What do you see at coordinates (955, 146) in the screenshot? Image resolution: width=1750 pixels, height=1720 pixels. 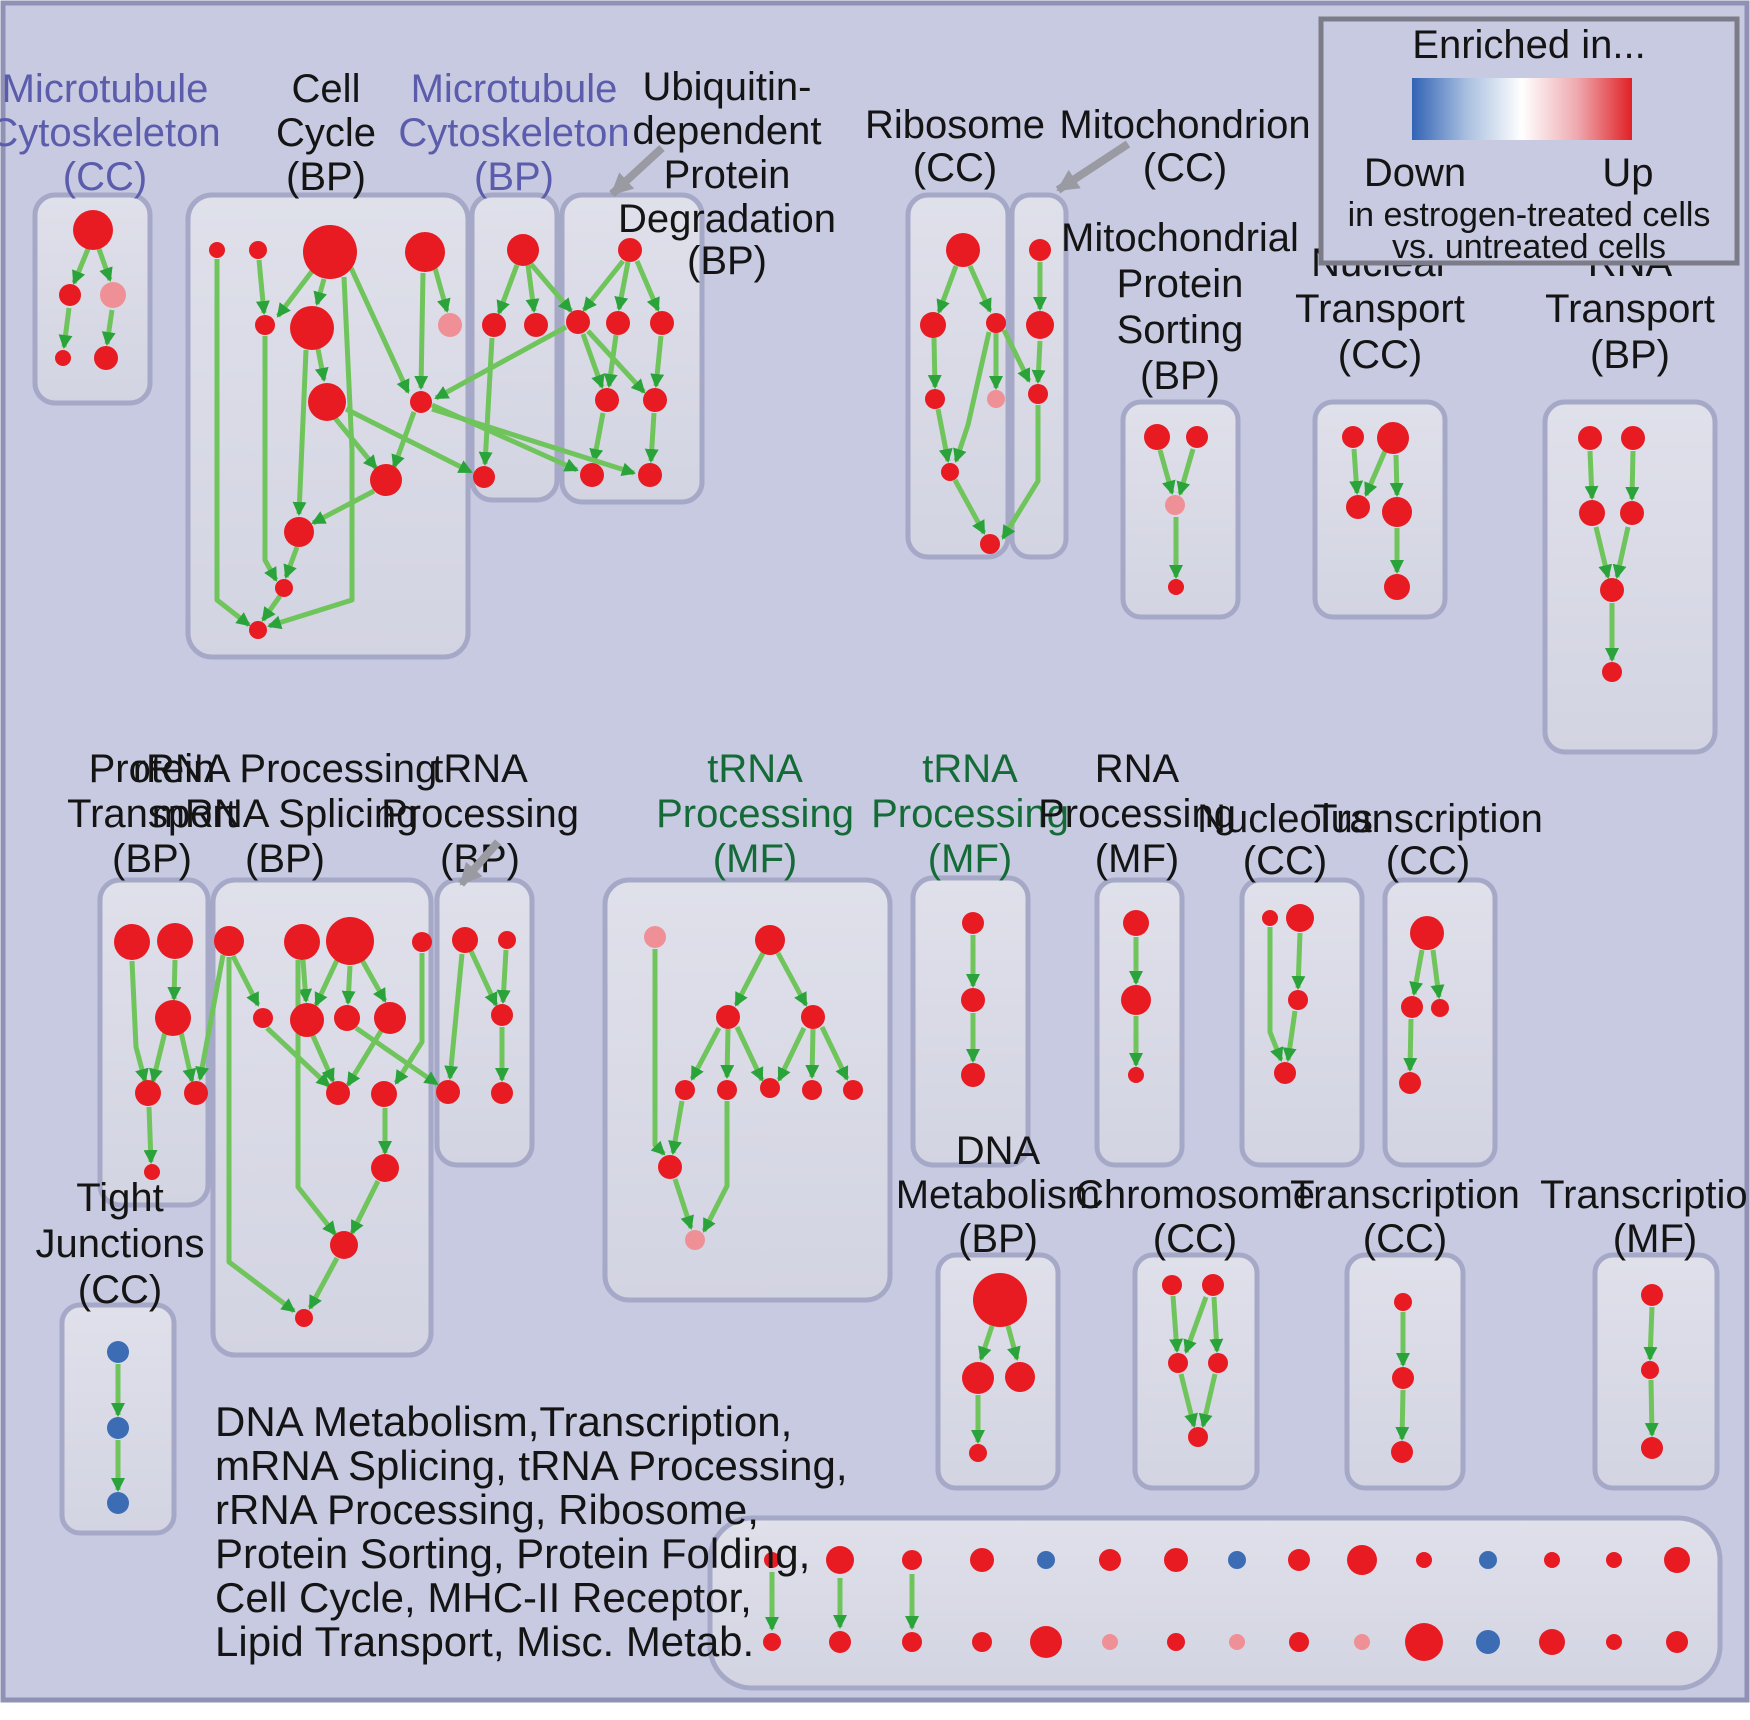 I see `cluster-label: Ribosome (CC)` at bounding box center [955, 146].